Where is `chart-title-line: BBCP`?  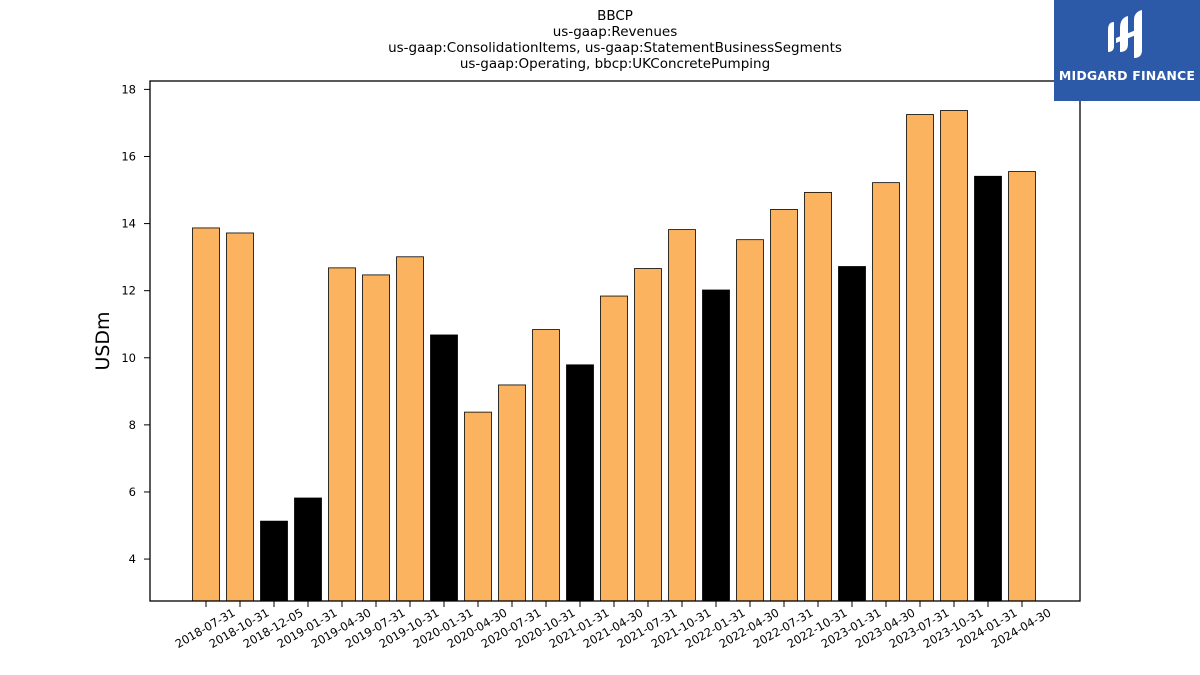 chart-title-line: BBCP is located at coordinates (615, 16).